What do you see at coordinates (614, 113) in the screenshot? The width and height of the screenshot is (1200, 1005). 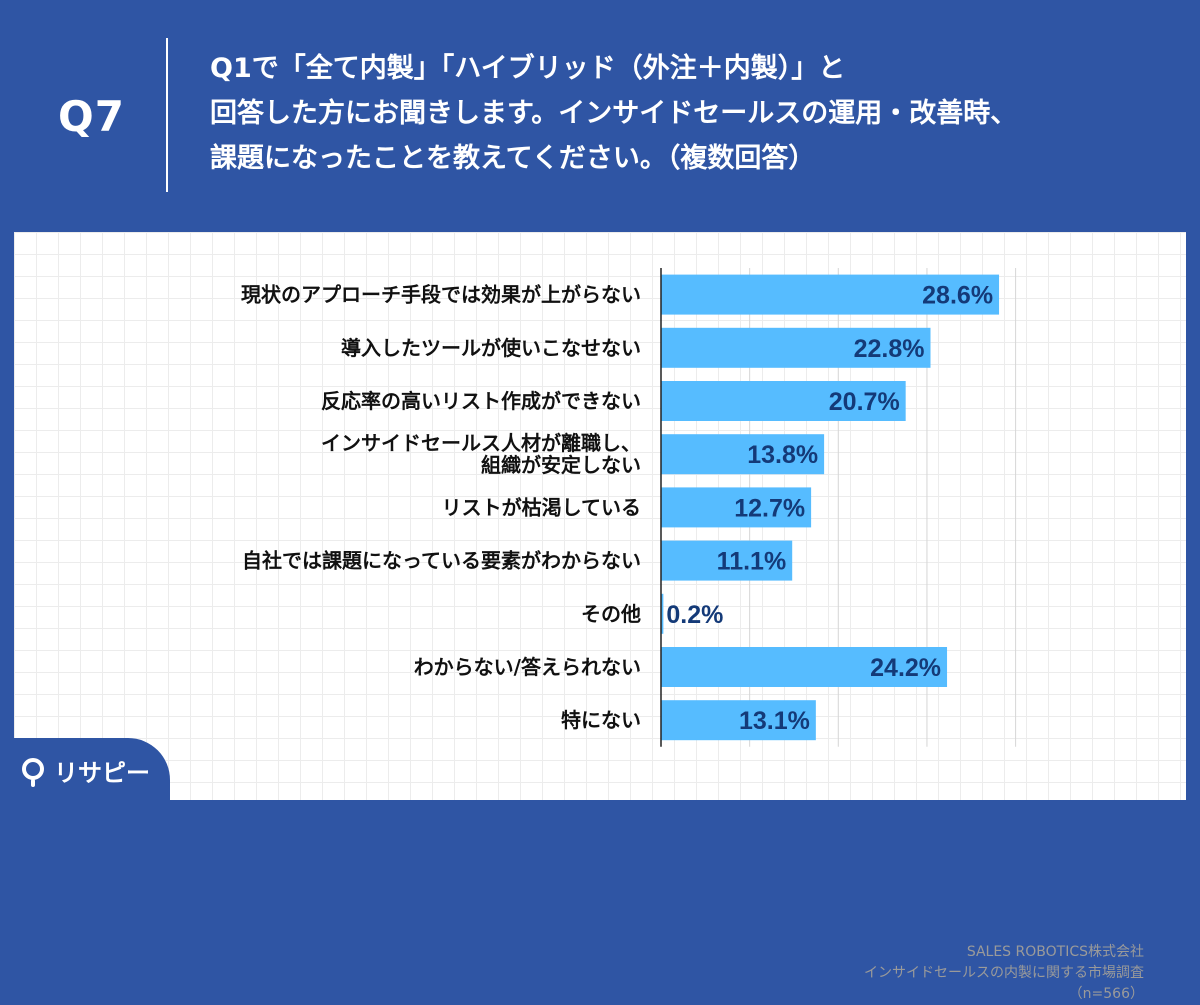 I see `question-line: 回答した方にお聞きします。インサイドセールスの運用・改善時、` at bounding box center [614, 113].